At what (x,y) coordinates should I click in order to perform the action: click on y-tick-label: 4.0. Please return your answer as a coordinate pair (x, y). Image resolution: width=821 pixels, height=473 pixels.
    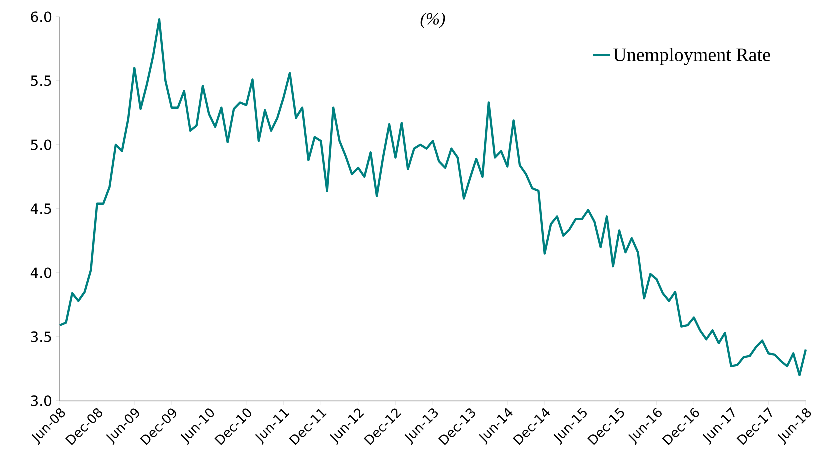
    Looking at the image, I should click on (41, 273).